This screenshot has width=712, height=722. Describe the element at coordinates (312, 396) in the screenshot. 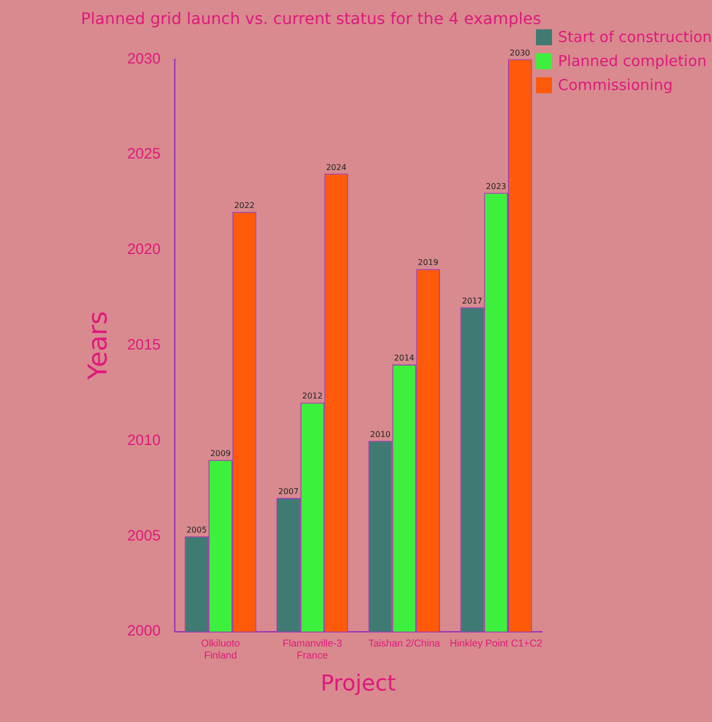

I see `data-label: 2012` at that location.